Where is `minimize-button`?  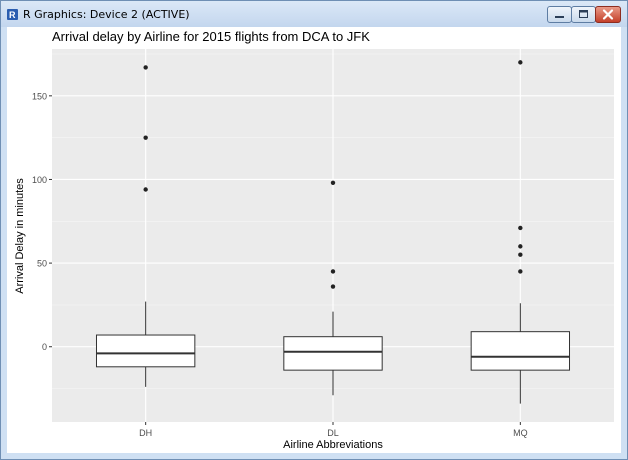
minimize-button is located at coordinates (559, 14).